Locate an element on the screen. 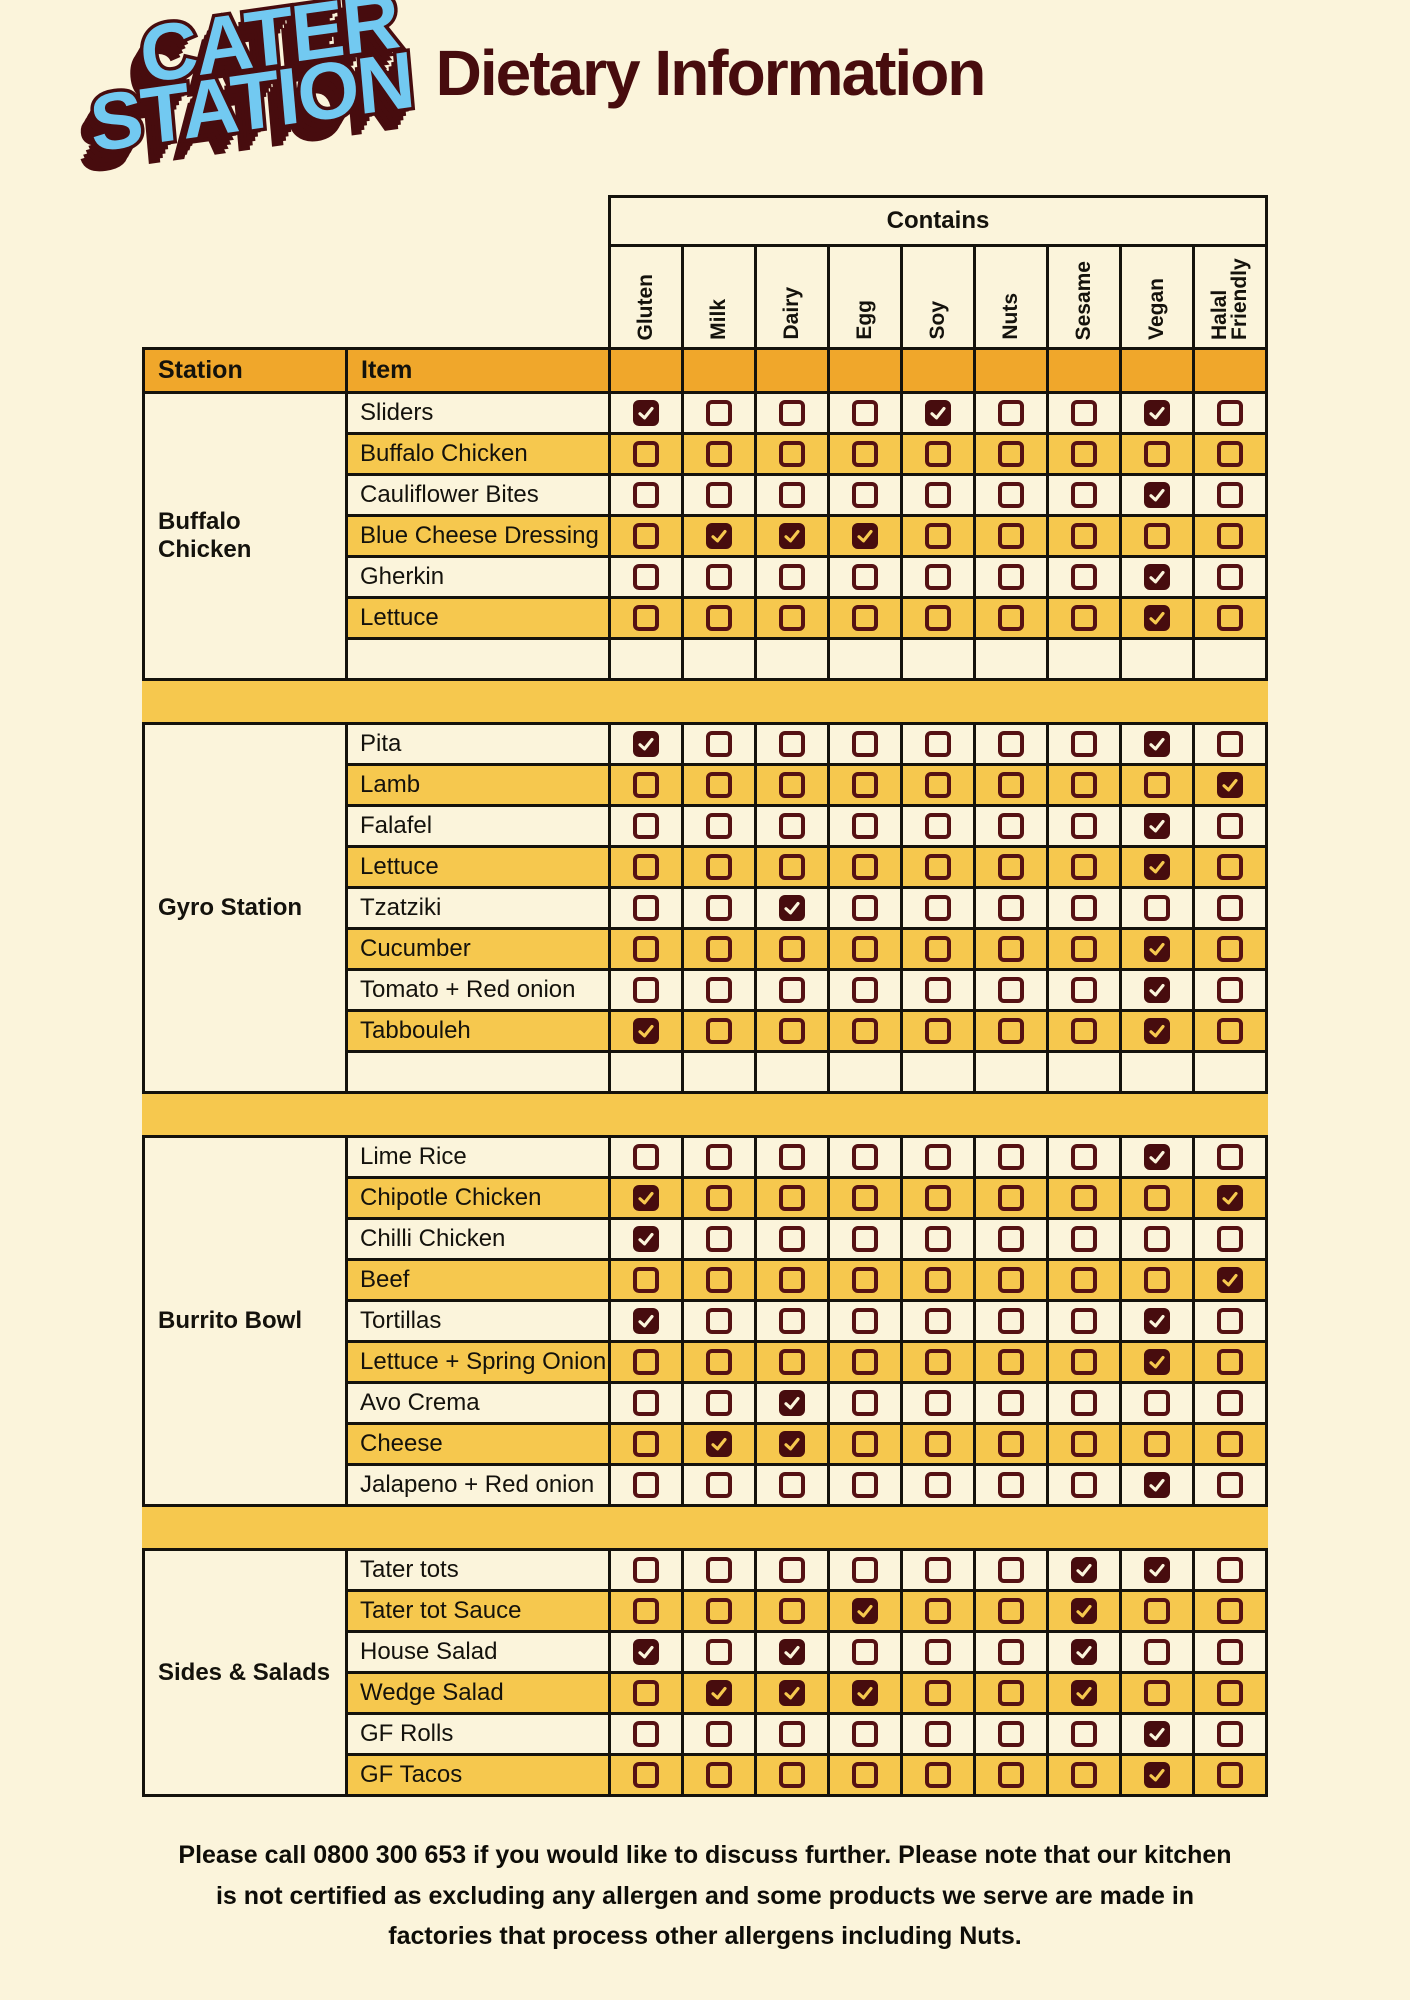 This screenshot has width=1410, height=2000. item-cell: Sliders is located at coordinates (478, 413).